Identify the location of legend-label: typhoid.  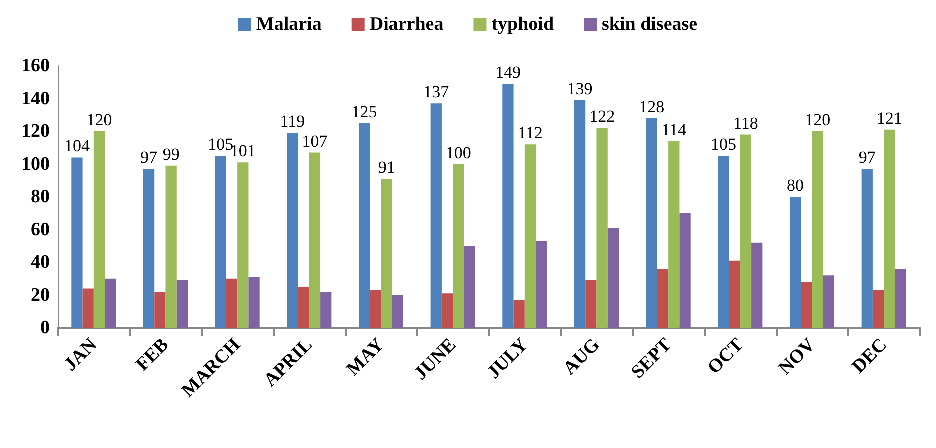
(523, 24).